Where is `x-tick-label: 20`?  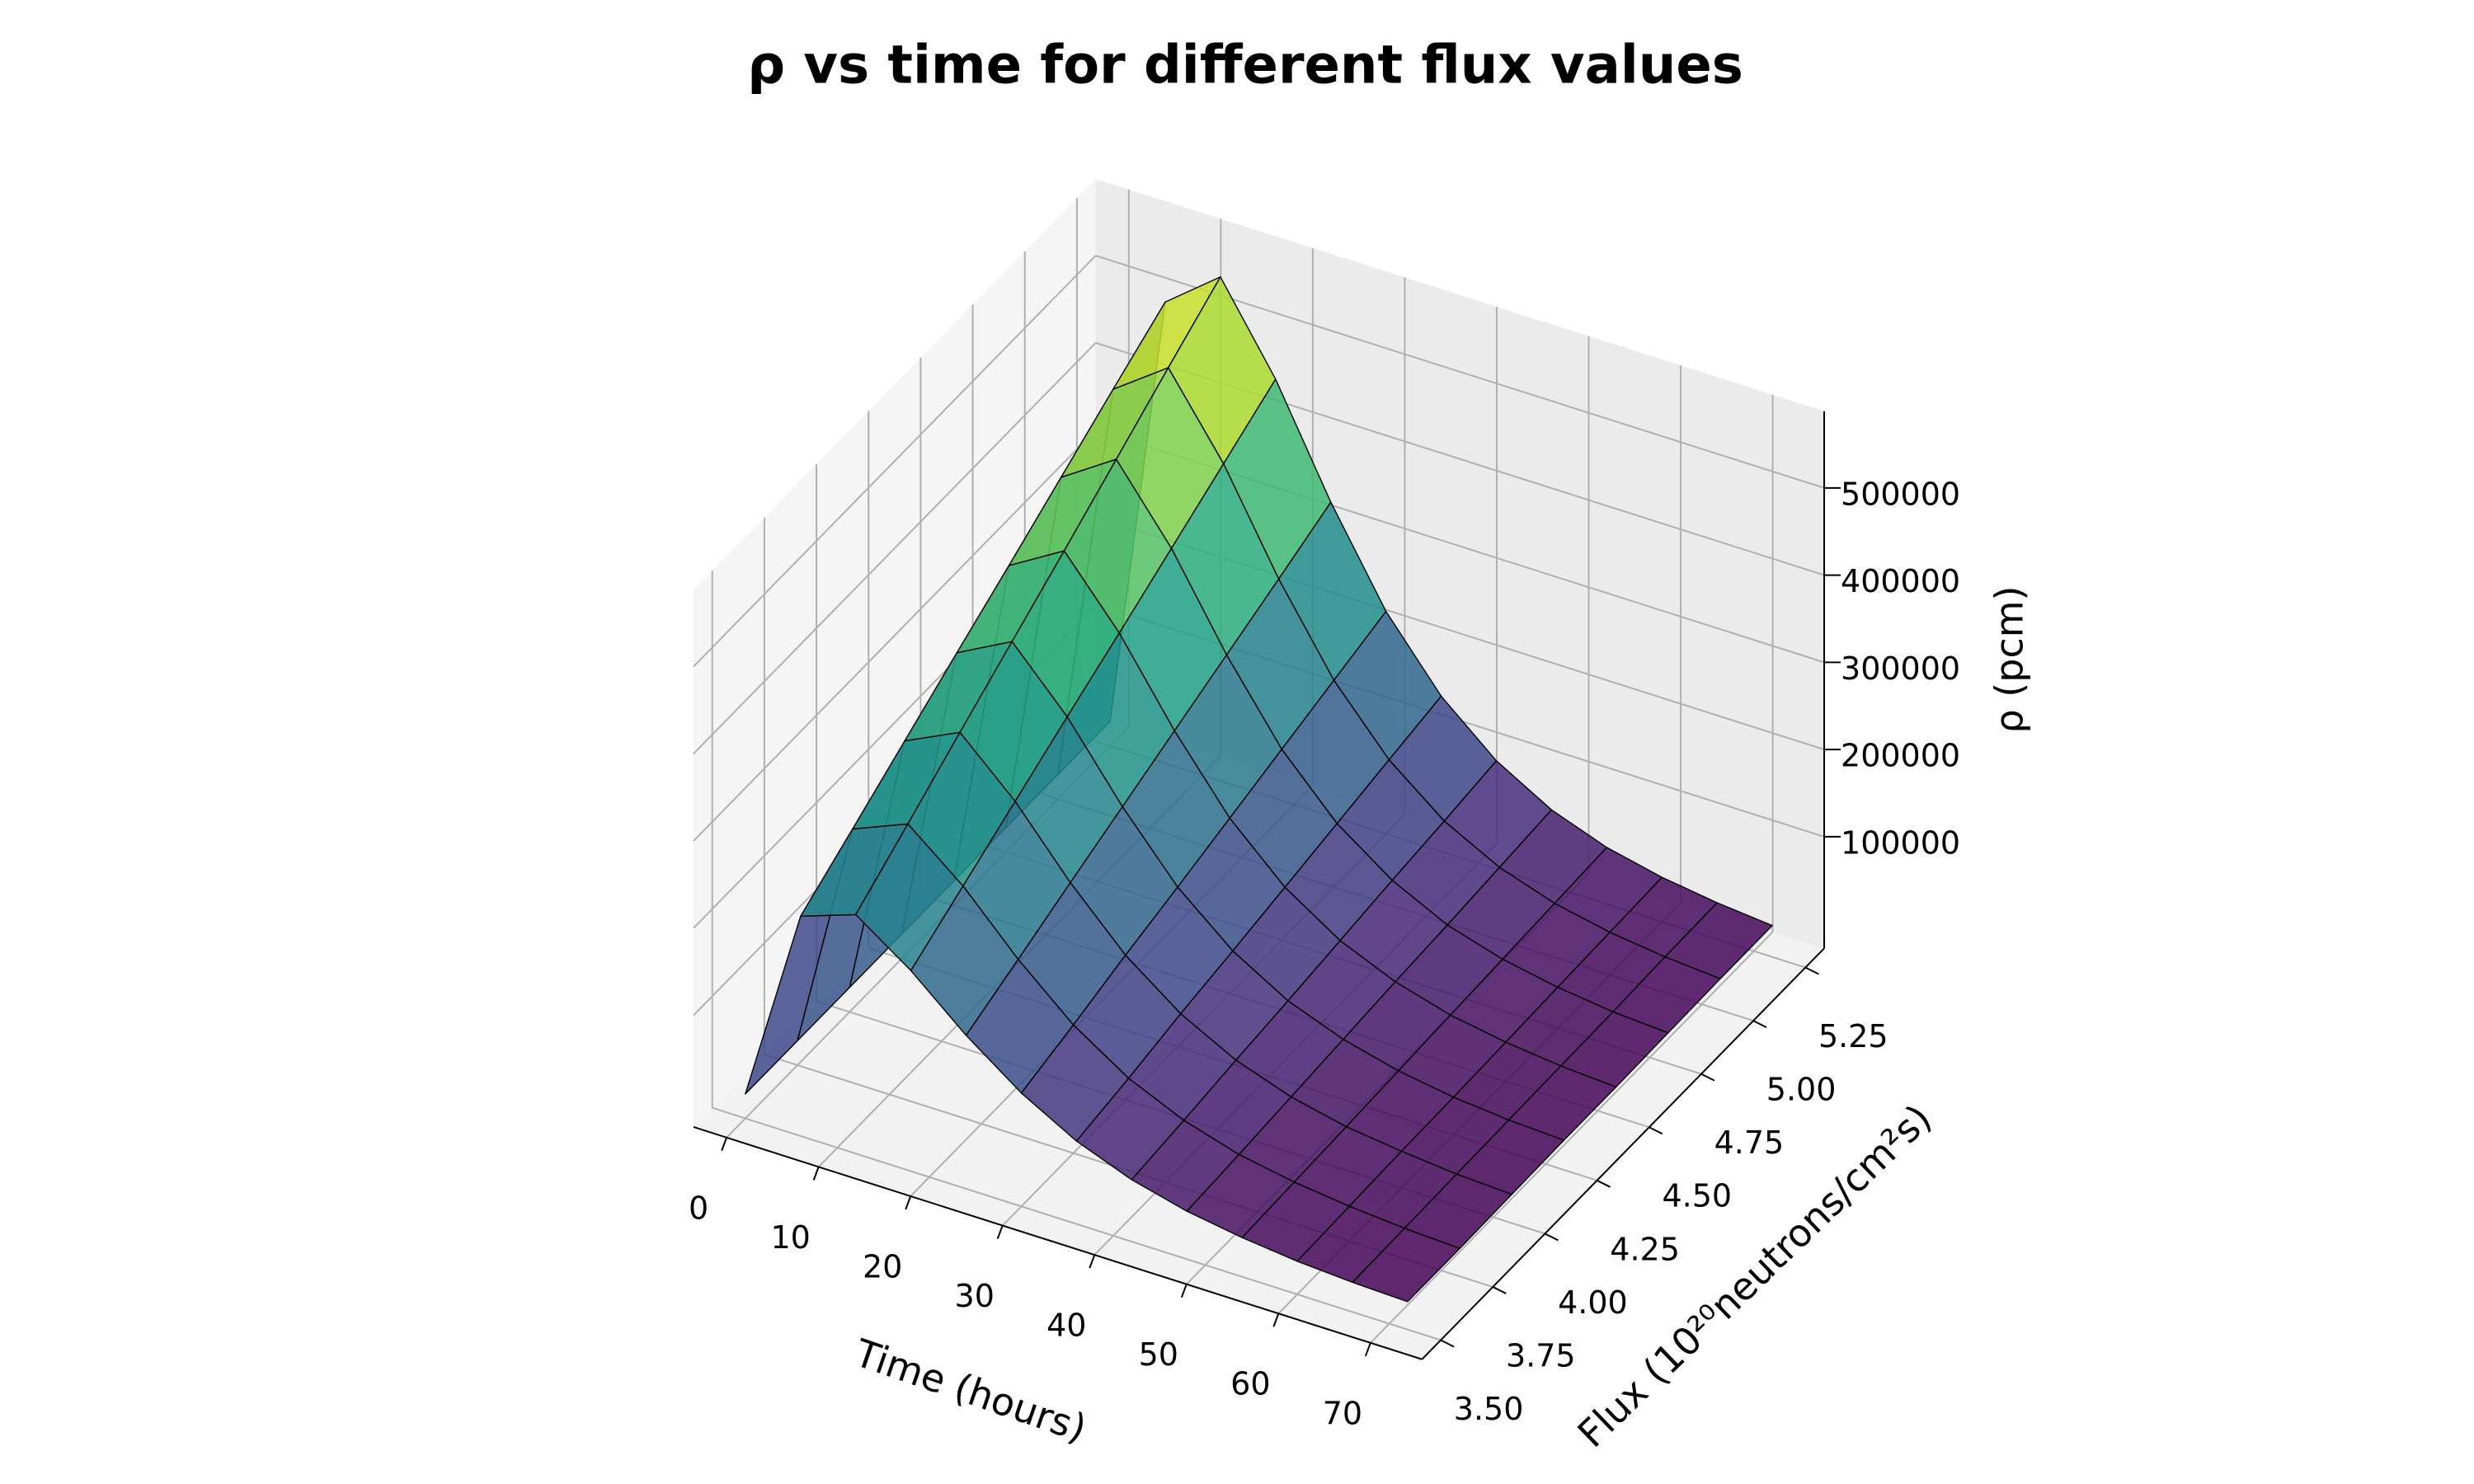
x-tick-label: 20 is located at coordinates (882, 1266).